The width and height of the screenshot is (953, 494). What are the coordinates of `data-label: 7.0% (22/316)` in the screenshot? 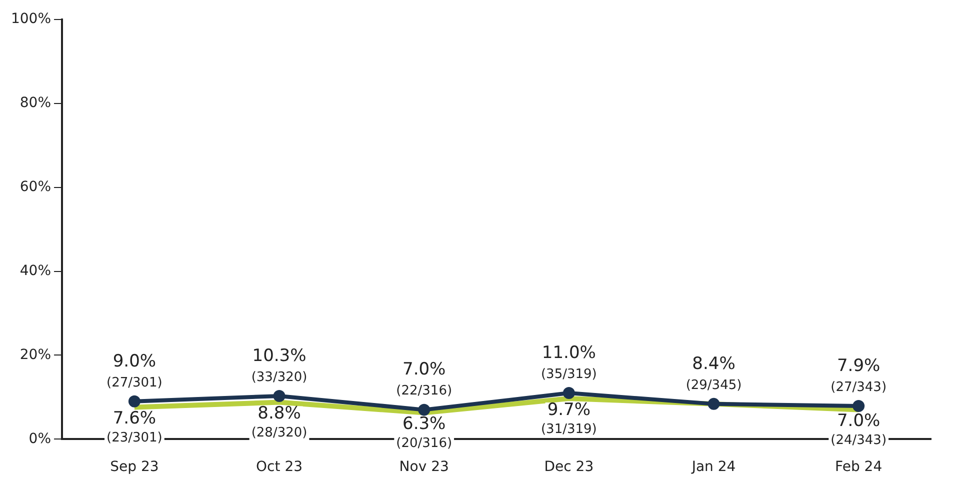 It's located at (424, 379).